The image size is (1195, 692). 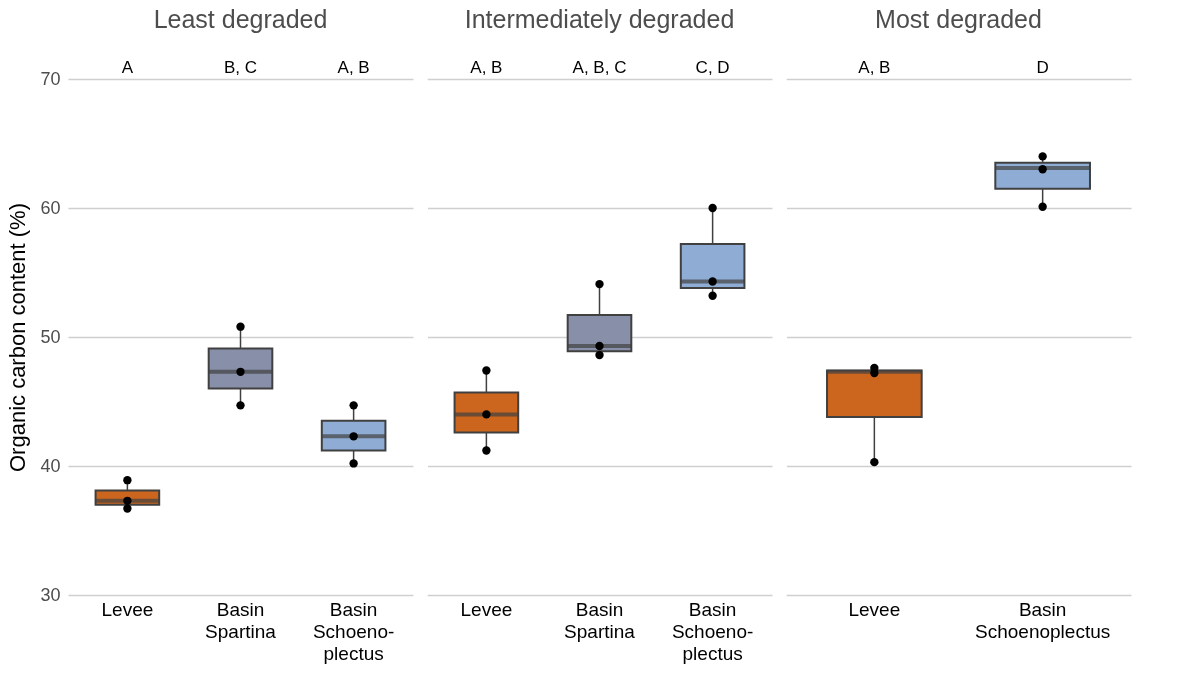 I want to click on text: A, so click(x=127, y=67).